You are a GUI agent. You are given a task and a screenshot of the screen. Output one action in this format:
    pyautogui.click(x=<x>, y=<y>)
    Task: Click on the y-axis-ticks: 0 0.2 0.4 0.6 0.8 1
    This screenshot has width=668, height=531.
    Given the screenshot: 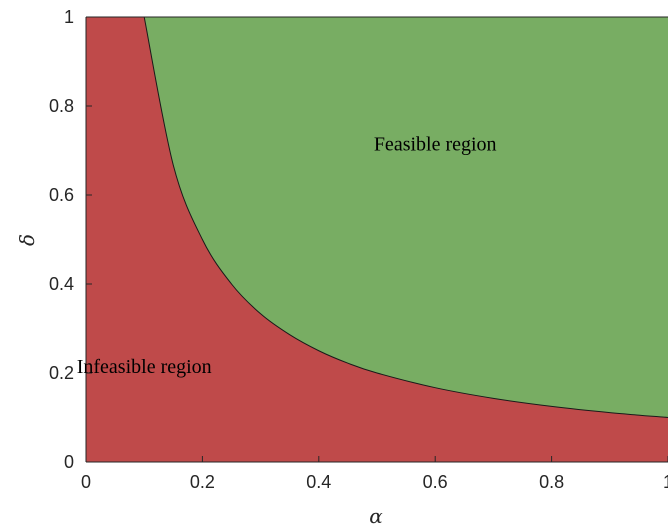 What is the action you would take?
    pyautogui.click(x=70, y=239)
    